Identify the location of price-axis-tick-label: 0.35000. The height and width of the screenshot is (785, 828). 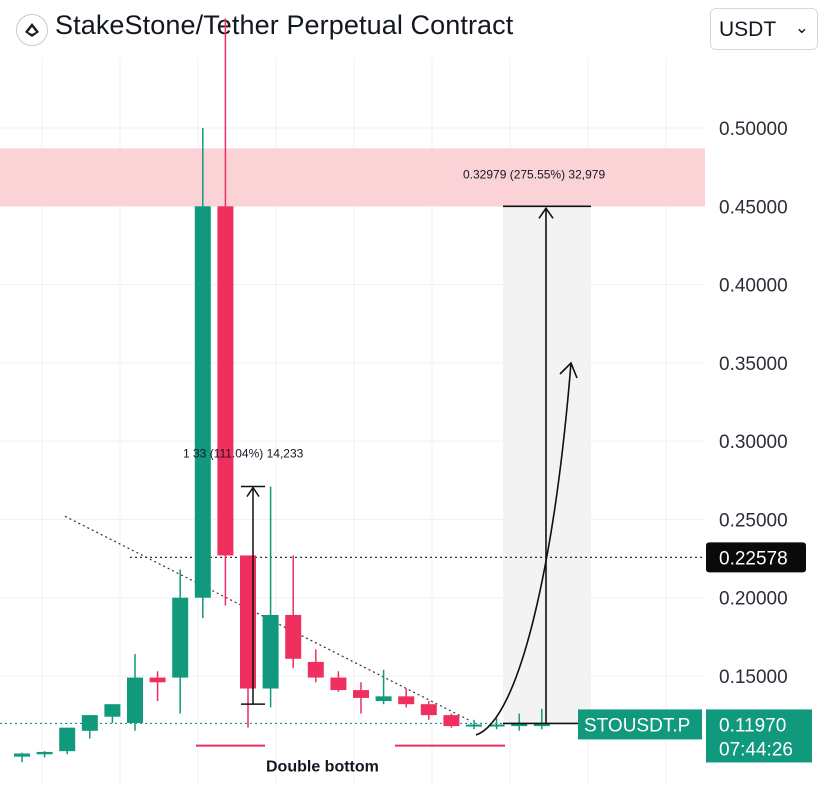
(753, 364).